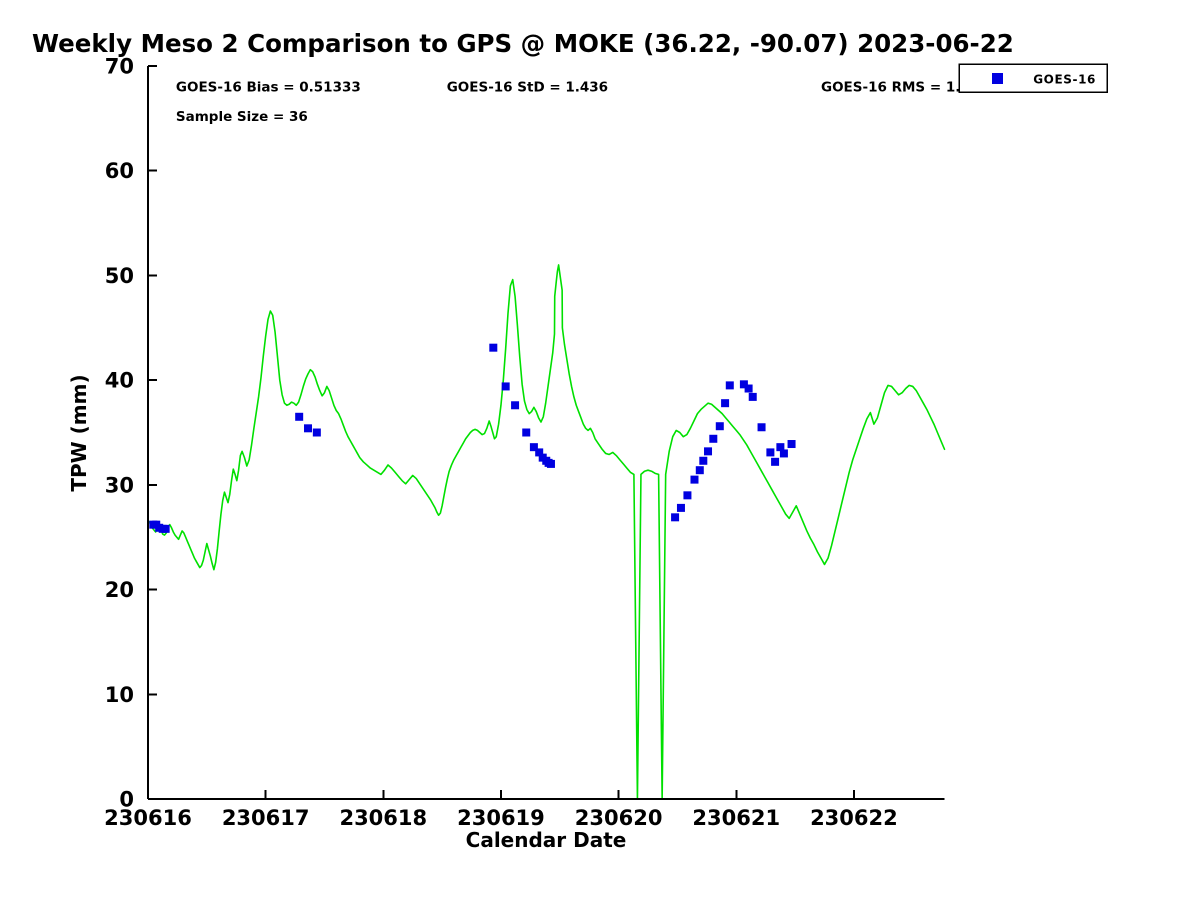  I want to click on legend-label: GOES-16, so click(1064, 80).